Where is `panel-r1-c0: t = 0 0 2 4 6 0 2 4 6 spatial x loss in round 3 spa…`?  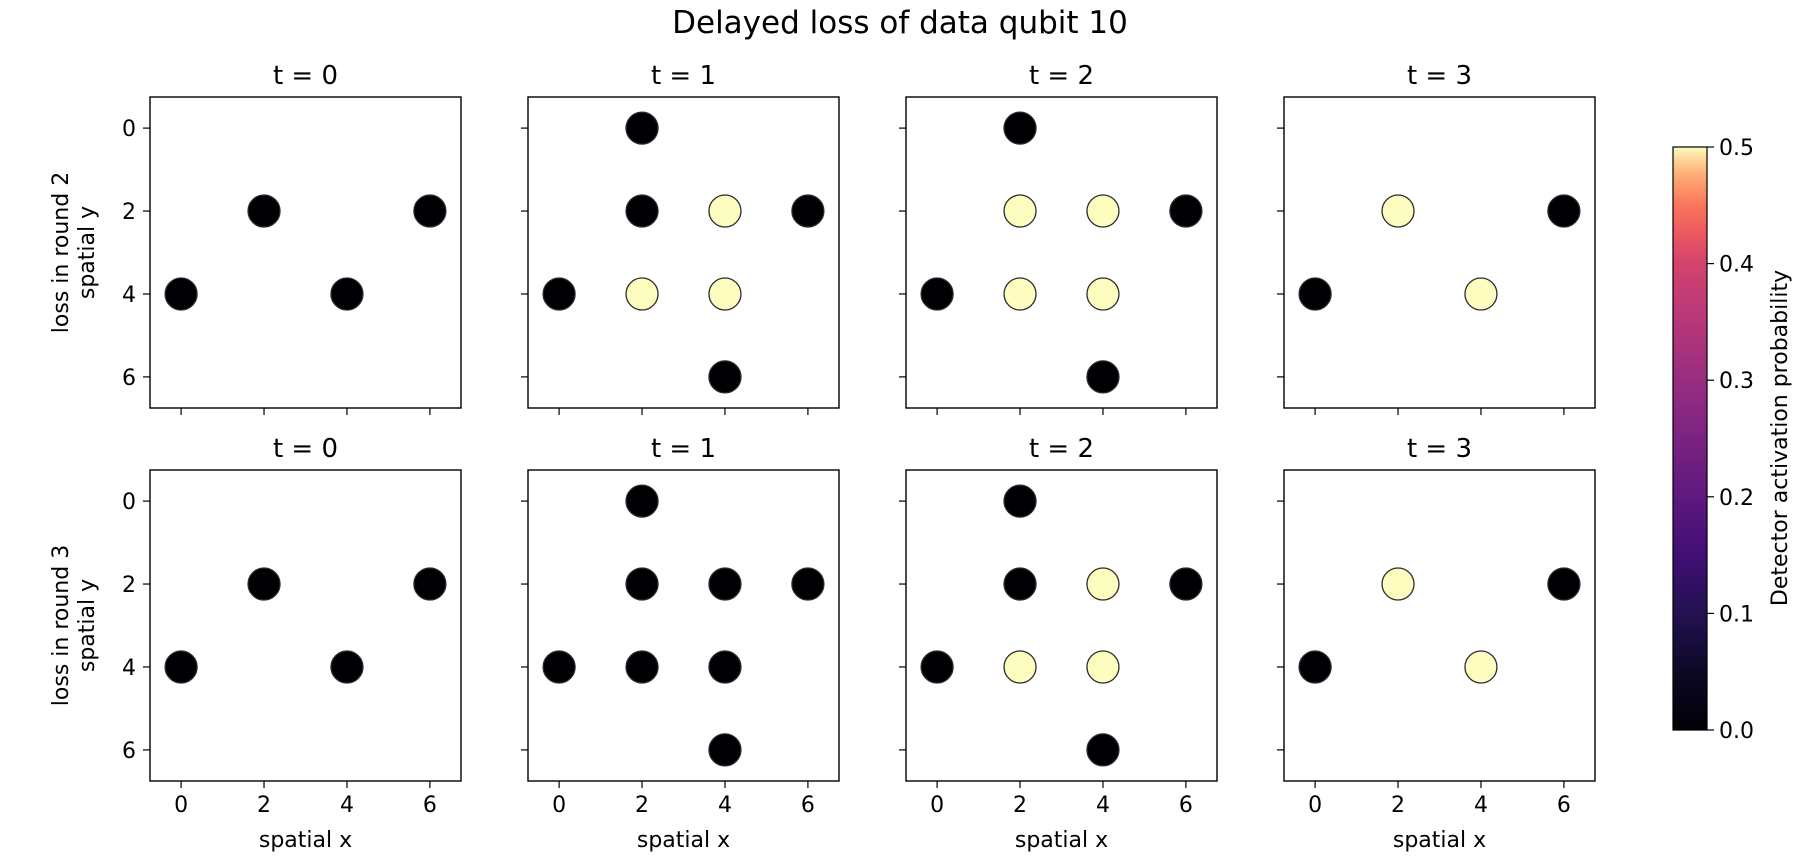 panel-r1-c0: t = 0 0 2 4 6 0 2 4 6 spatial x loss in round 3 spa… is located at coordinates (255, 643).